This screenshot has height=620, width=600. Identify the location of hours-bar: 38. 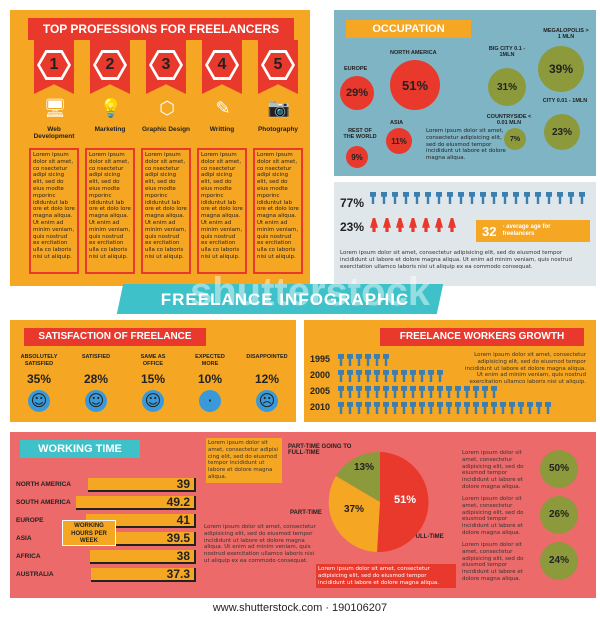
(143, 557).